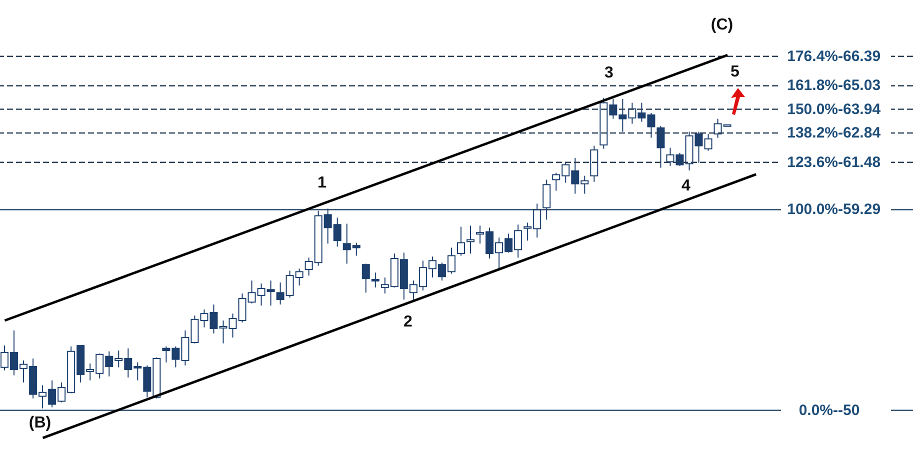  I want to click on annotation: 100.0%-, so click(815, 209).